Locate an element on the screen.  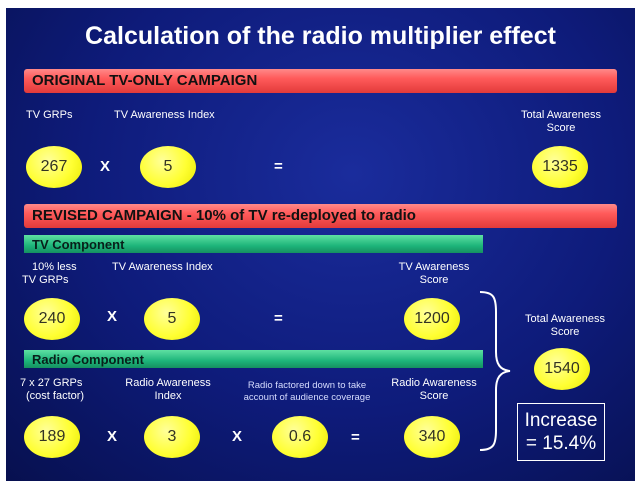
radio-grps-label: 7 x 27 GRPs (cost factor) is located at coordinates (60, 390).